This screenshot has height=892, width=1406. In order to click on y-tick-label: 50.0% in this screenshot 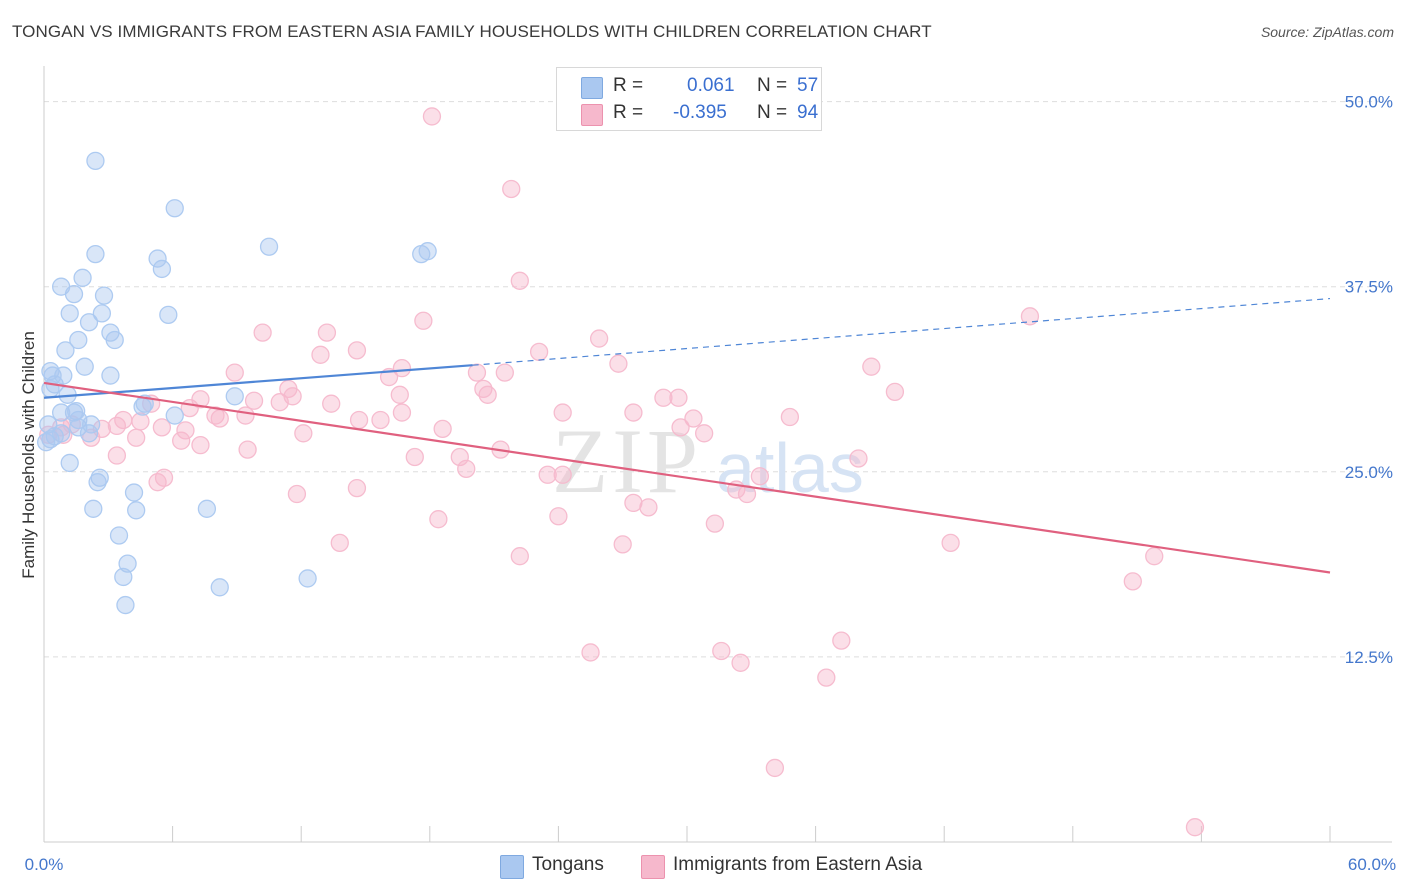, I will do `click(1369, 102)`.